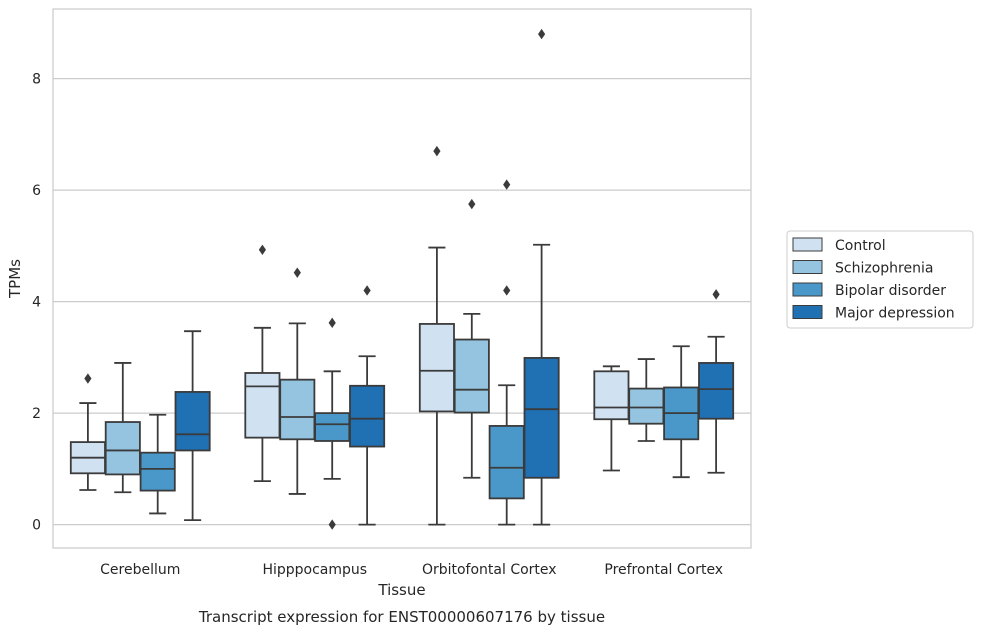 This screenshot has width=983, height=634. What do you see at coordinates (36, 80) in the screenshot?
I see `y-tick-label: 8` at bounding box center [36, 80].